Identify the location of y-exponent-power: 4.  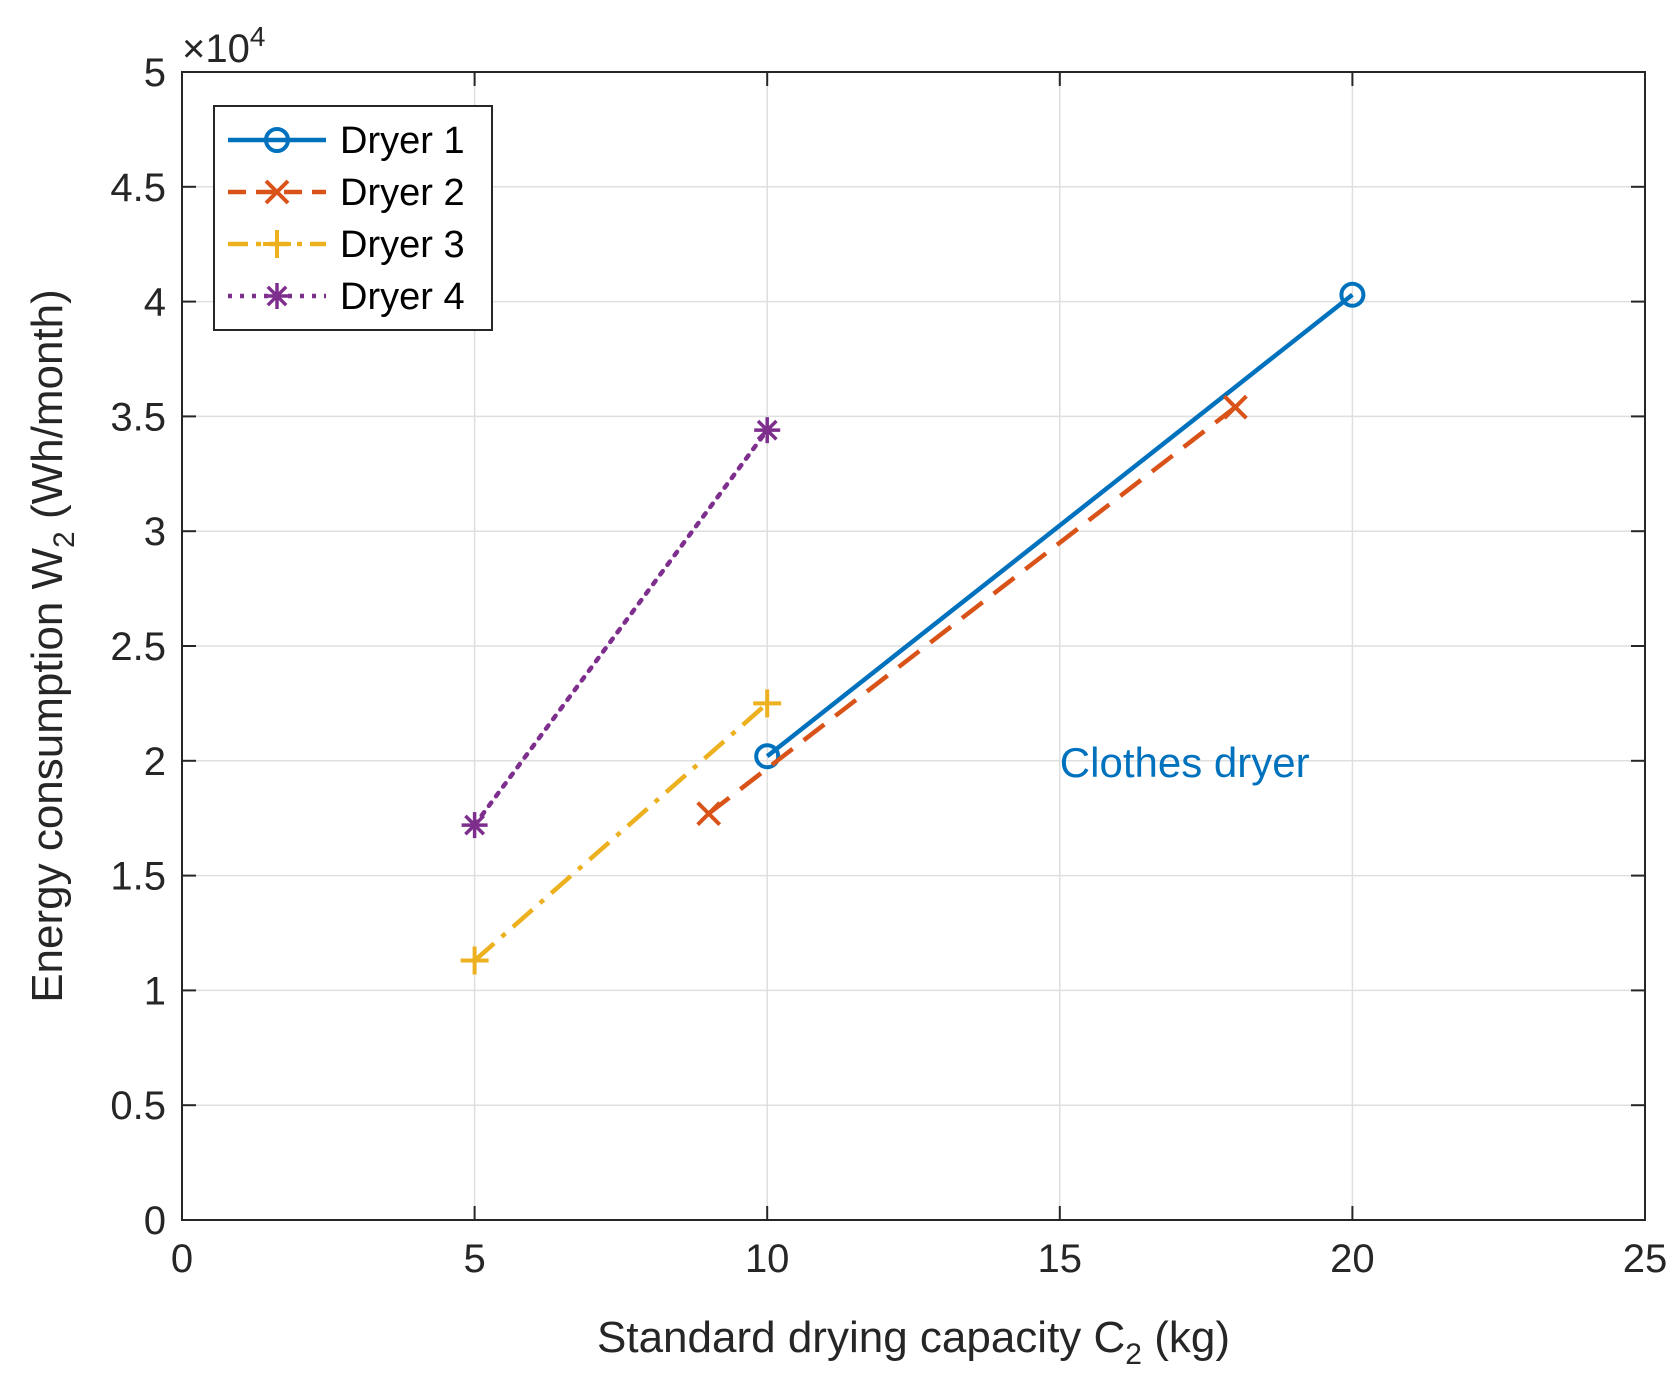
(258, 36).